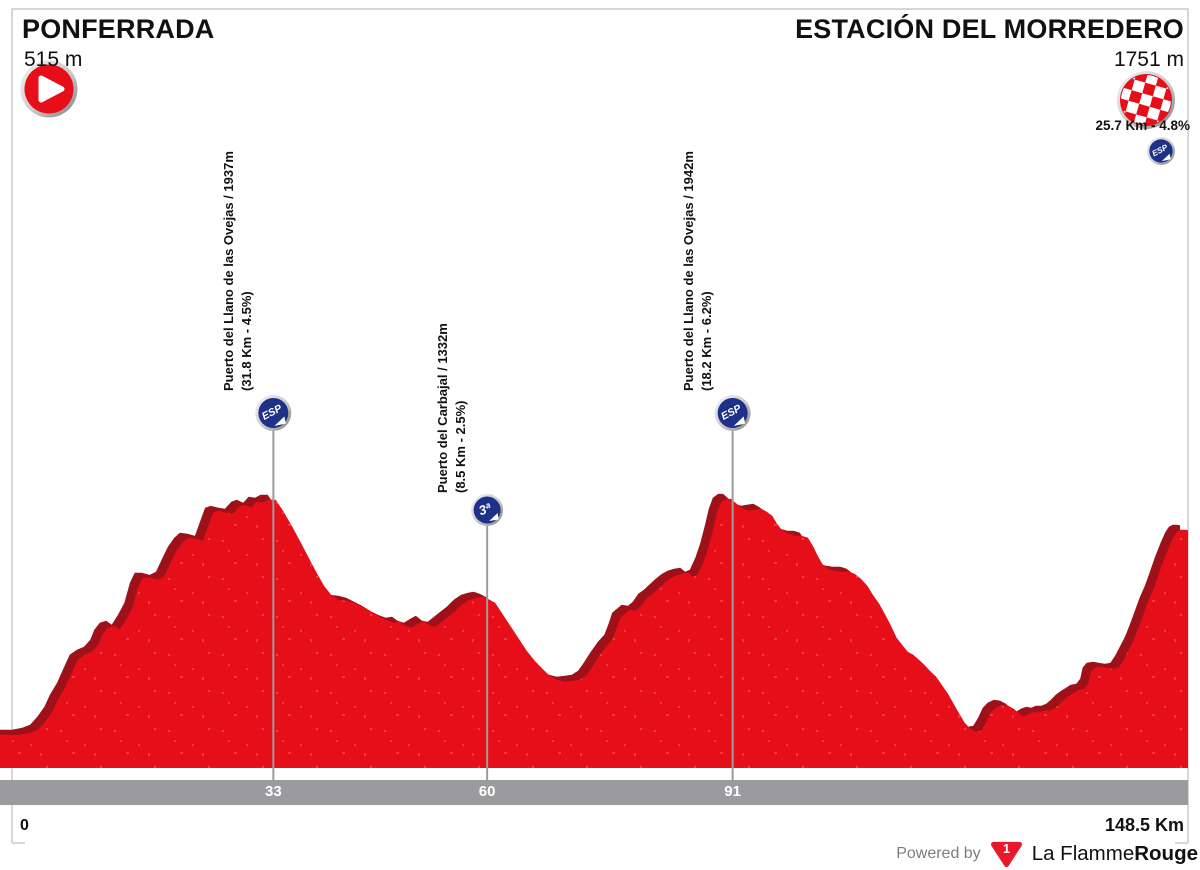 The image size is (1200, 870). What do you see at coordinates (487, 791) in the screenshot?
I see `axis-tick-label: 60` at bounding box center [487, 791].